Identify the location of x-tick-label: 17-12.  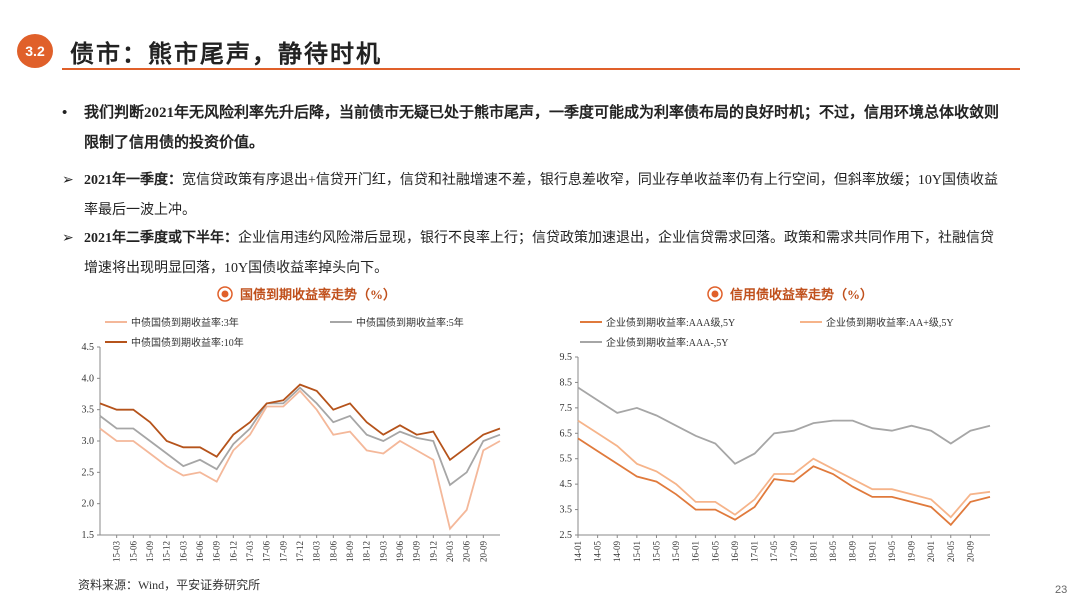
(300, 551).